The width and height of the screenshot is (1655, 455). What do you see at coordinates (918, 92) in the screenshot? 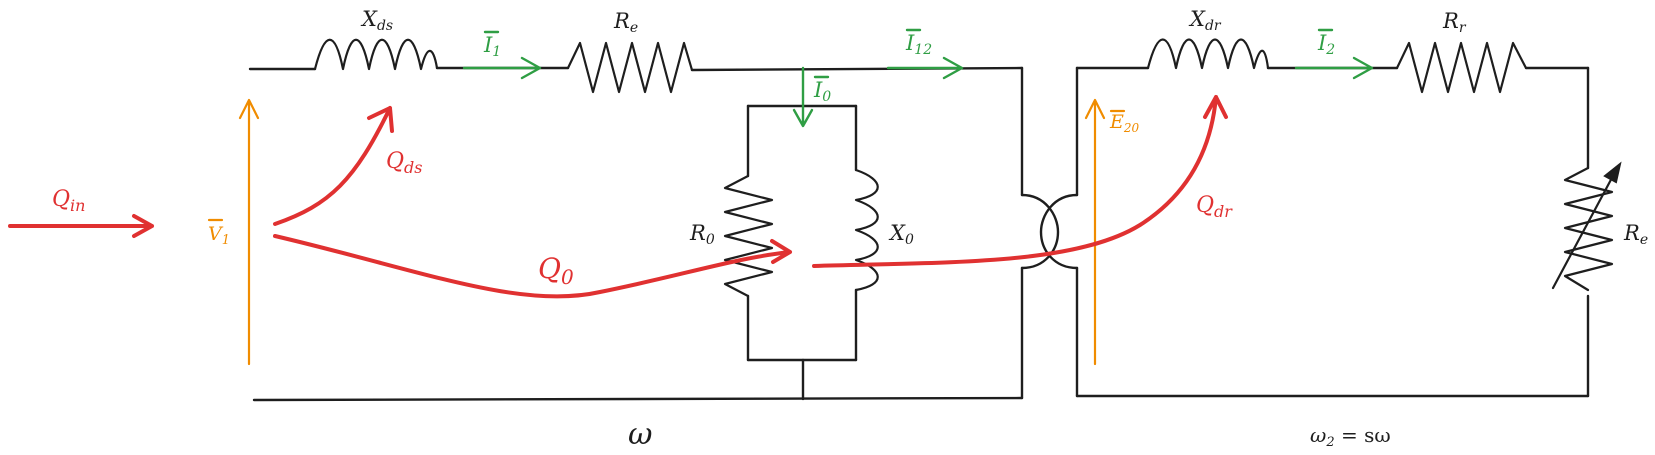
I see `current-arrows` at bounding box center [918, 92].